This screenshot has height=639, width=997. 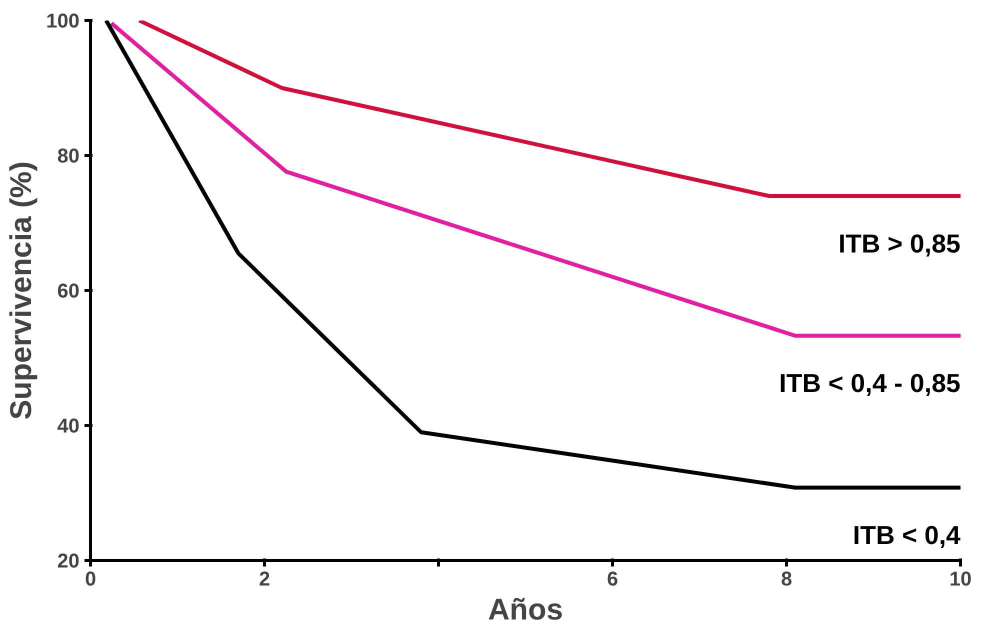 What do you see at coordinates (21, 290) in the screenshot?
I see `y-axis-title: Supervivencia (%)` at bounding box center [21, 290].